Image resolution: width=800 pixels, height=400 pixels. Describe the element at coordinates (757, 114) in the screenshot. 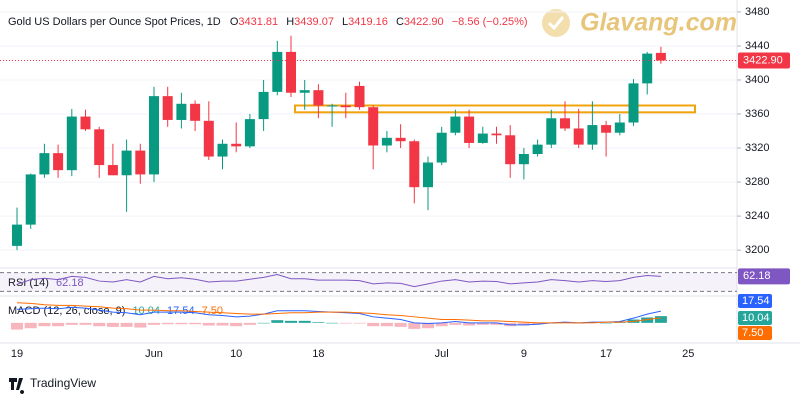

I see `y-tick-label: 3360` at that location.